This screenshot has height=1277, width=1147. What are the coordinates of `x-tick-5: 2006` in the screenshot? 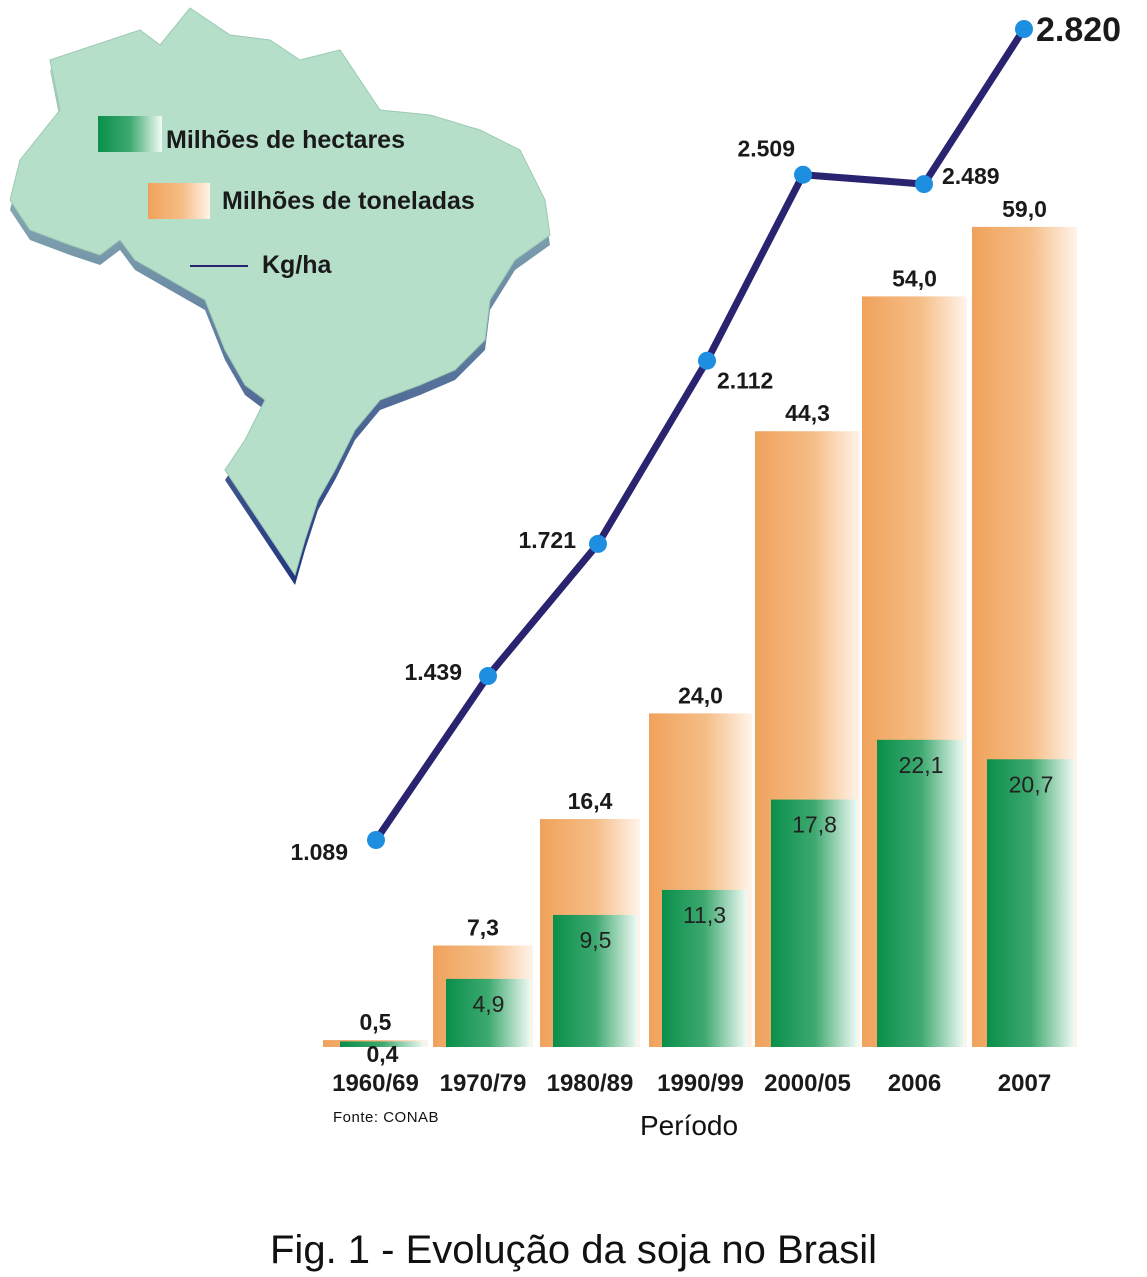 It's located at (914, 1083).